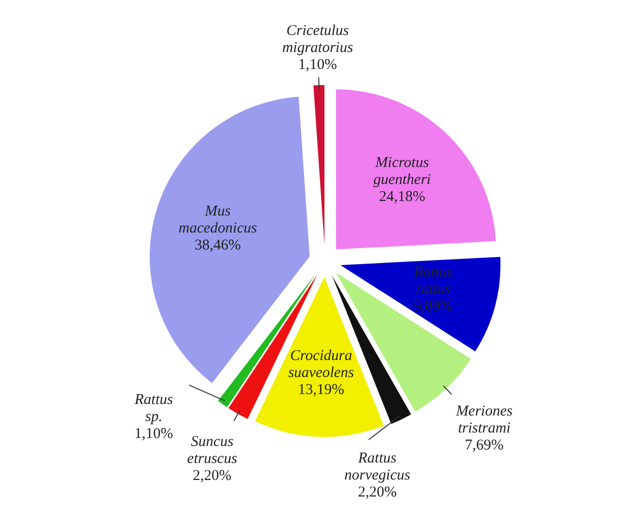 This screenshot has height=527, width=640. Describe the element at coordinates (154, 409) in the screenshot. I see `slice-label: Rattus sp.` at that location.